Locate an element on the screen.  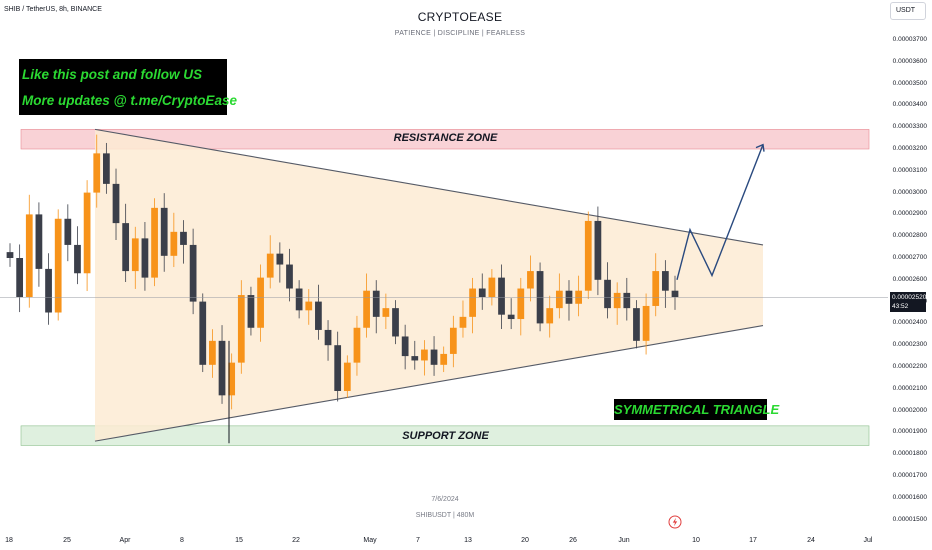
time-tick-label: 26 is located at coordinates (573, 540).